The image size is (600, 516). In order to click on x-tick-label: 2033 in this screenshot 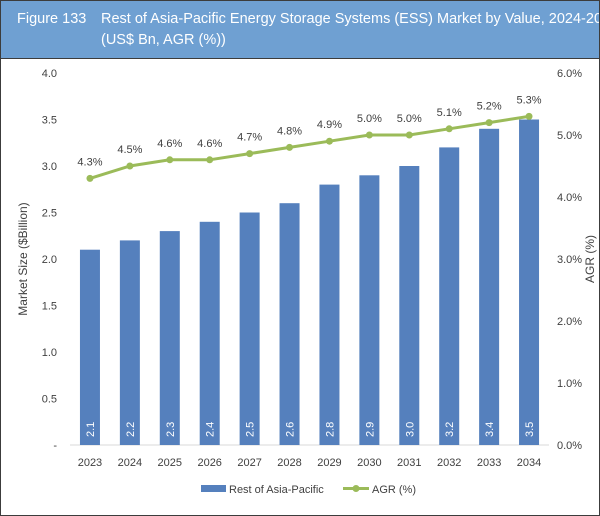, I will do `click(489, 463)`.